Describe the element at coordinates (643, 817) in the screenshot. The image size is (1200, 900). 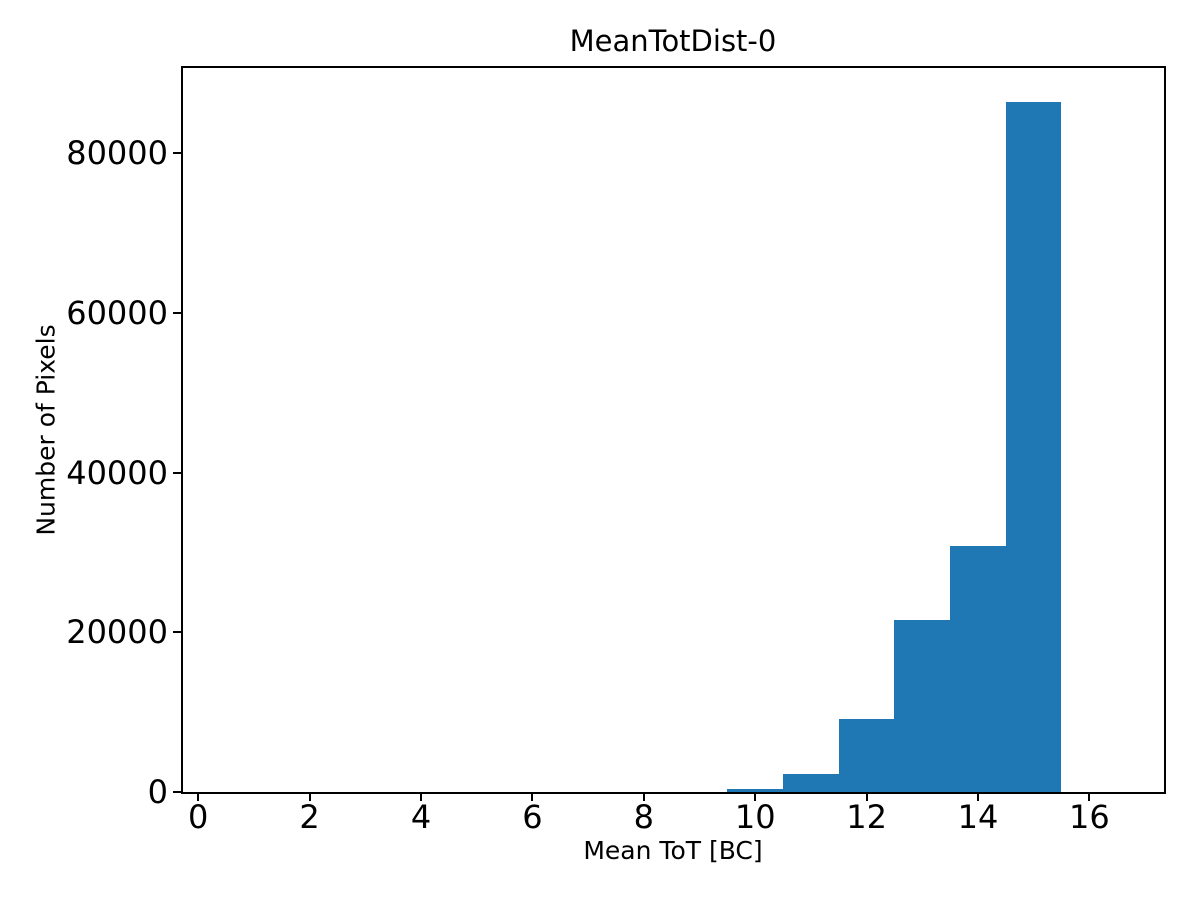
I see `x-tick-label: 8` at that location.